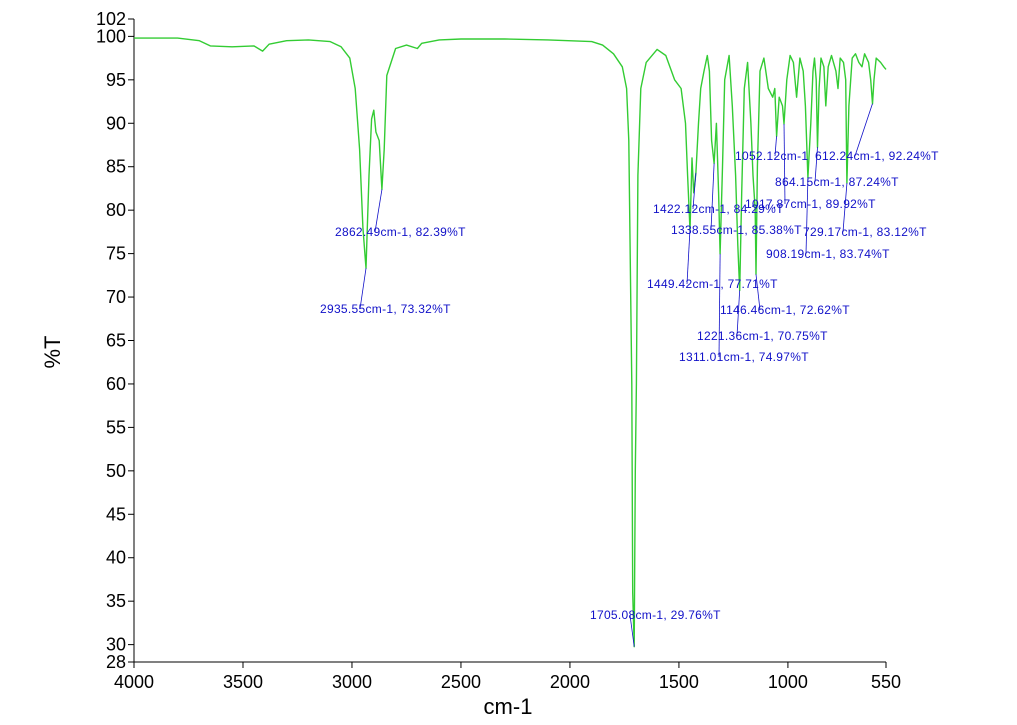 The height and width of the screenshot is (725, 1017). I want to click on peak-annotation: 1052.12cm-1, so click(771, 156).